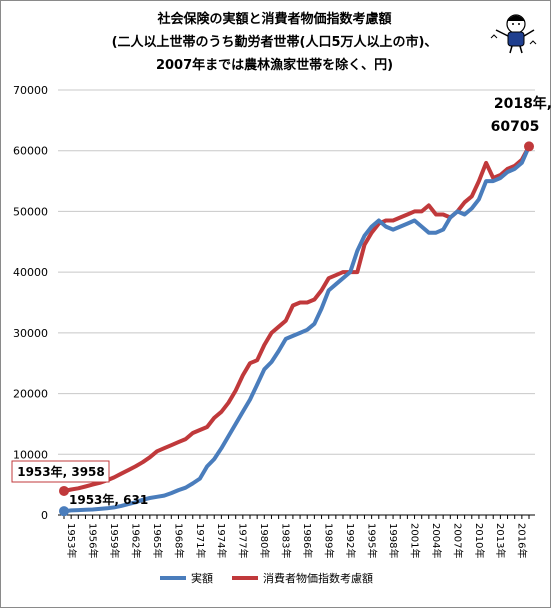  Describe the element at coordinates (350, 540) in the screenshot. I see `x-tick-label: 1992年` at that location.